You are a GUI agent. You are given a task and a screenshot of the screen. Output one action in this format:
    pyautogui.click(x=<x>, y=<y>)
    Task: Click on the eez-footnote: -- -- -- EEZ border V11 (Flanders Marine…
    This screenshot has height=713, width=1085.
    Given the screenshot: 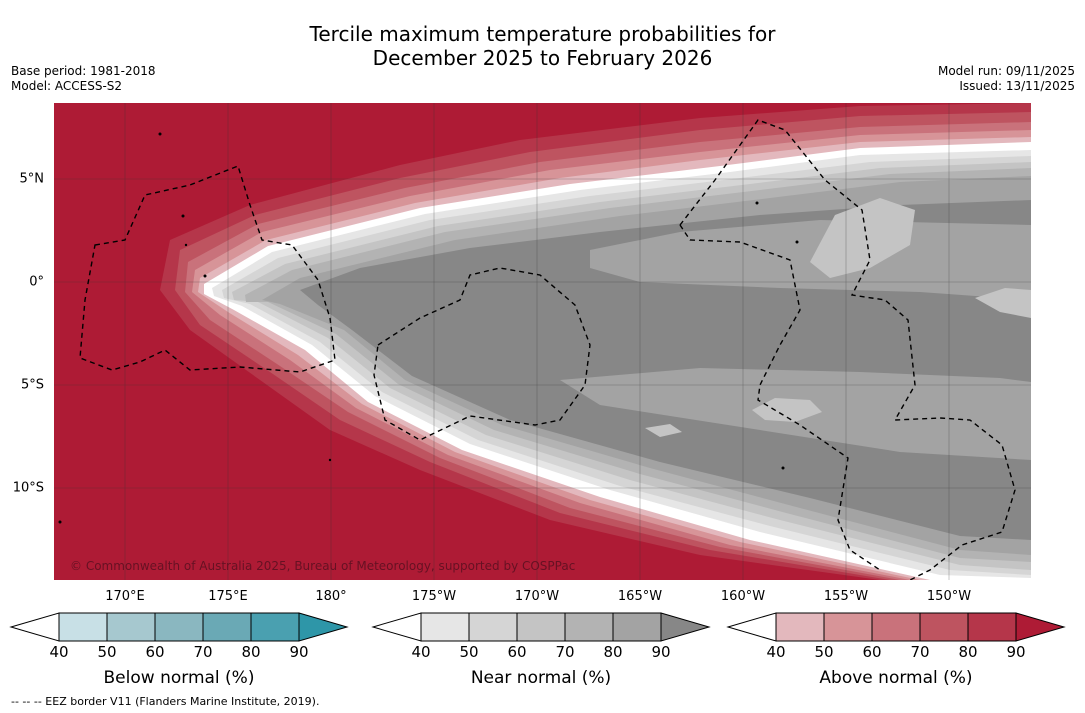 What is the action you would take?
    pyautogui.click(x=165, y=701)
    